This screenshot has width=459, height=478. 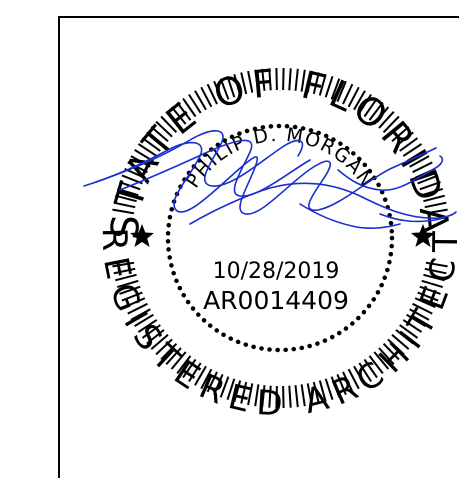 I want to click on seal-license-number: AR0014409, so click(x=276, y=300).